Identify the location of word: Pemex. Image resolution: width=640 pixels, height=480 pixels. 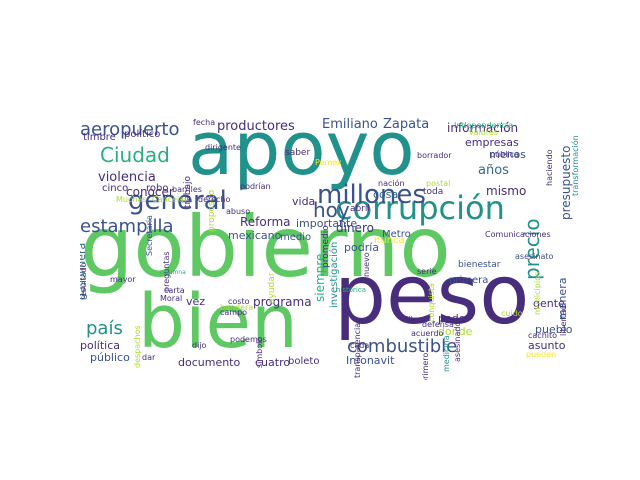
(328, 162).